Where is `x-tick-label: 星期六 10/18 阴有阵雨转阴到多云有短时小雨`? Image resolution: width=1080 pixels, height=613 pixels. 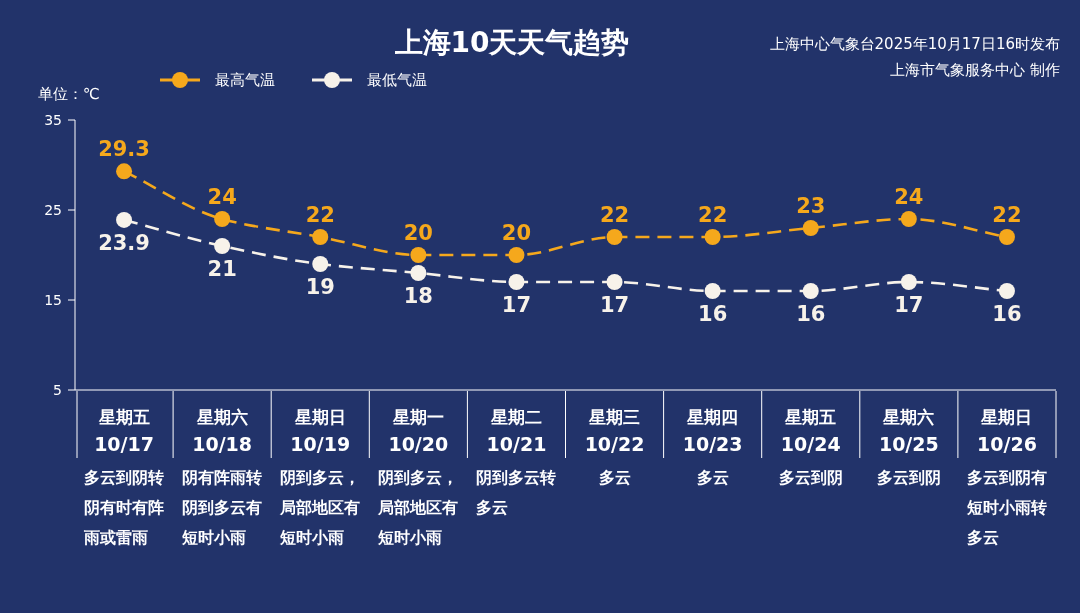
x-tick-label: 星期六 10/18 阴有阵雨转阴到多云有短时小雨 is located at coordinates (222, 477).